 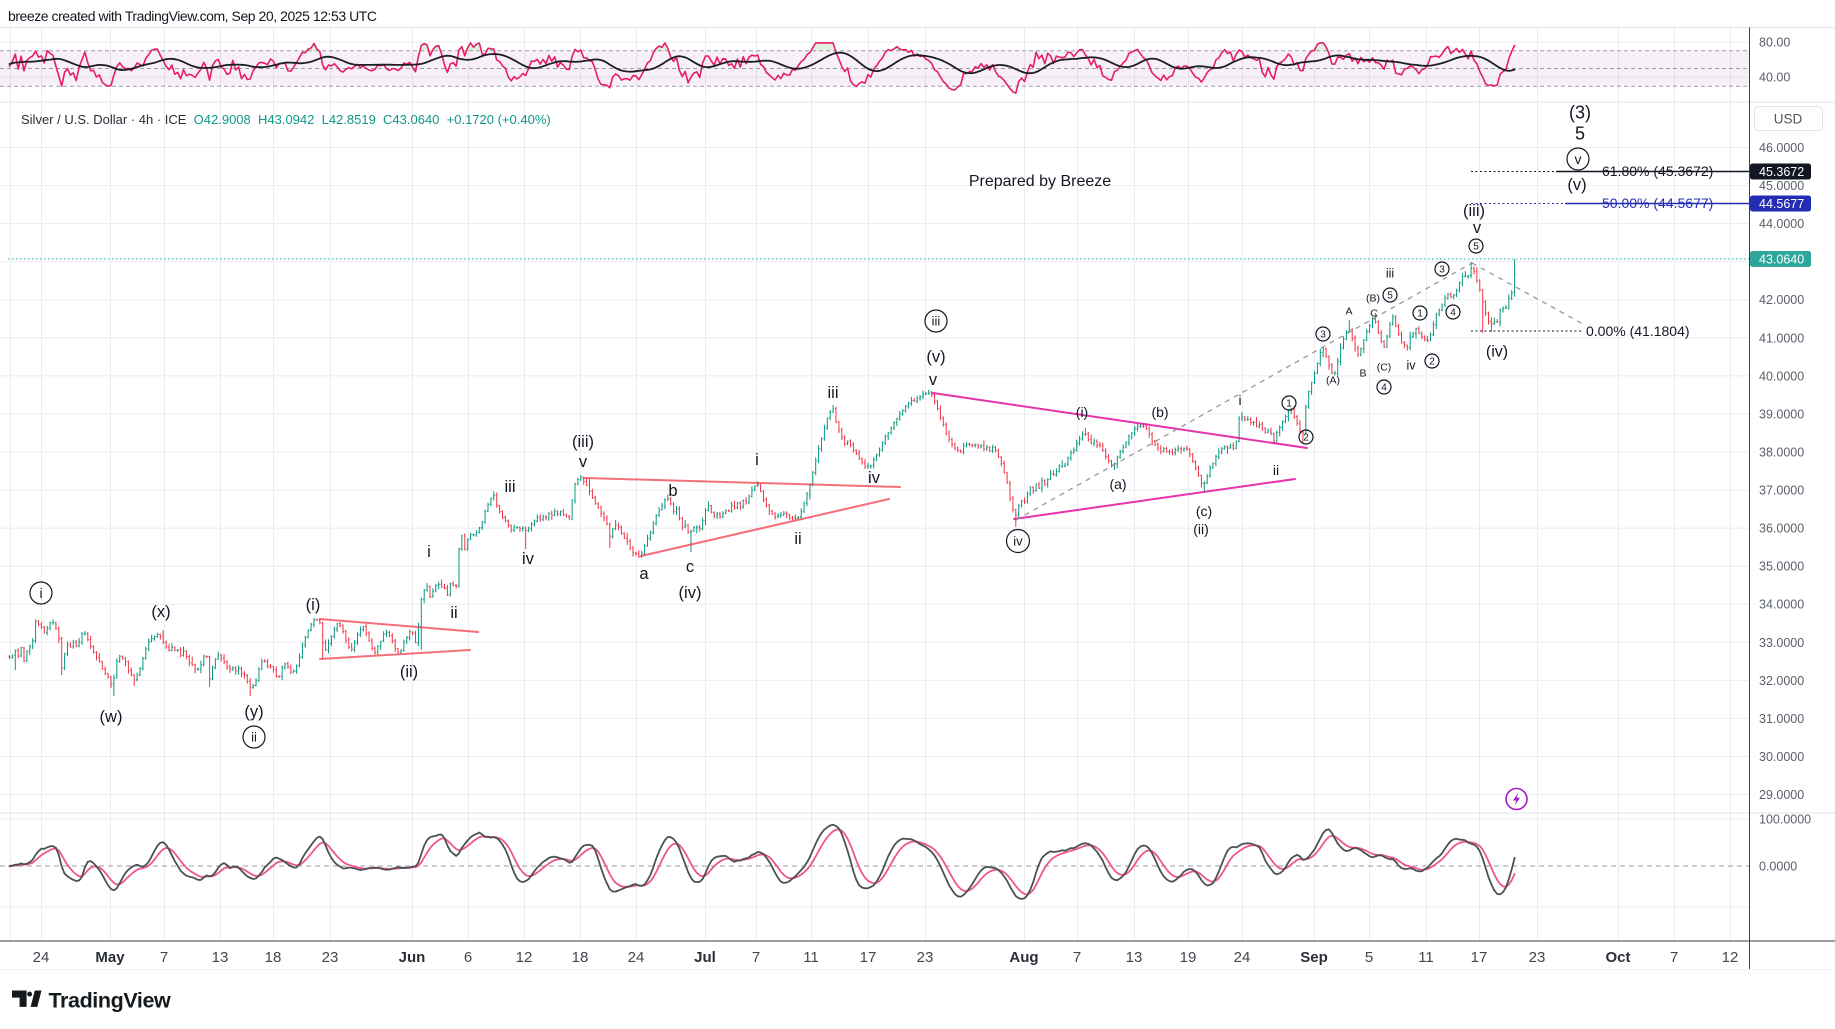 What do you see at coordinates (1788, 119) in the screenshot?
I see `svg-text: USD` at bounding box center [1788, 119].